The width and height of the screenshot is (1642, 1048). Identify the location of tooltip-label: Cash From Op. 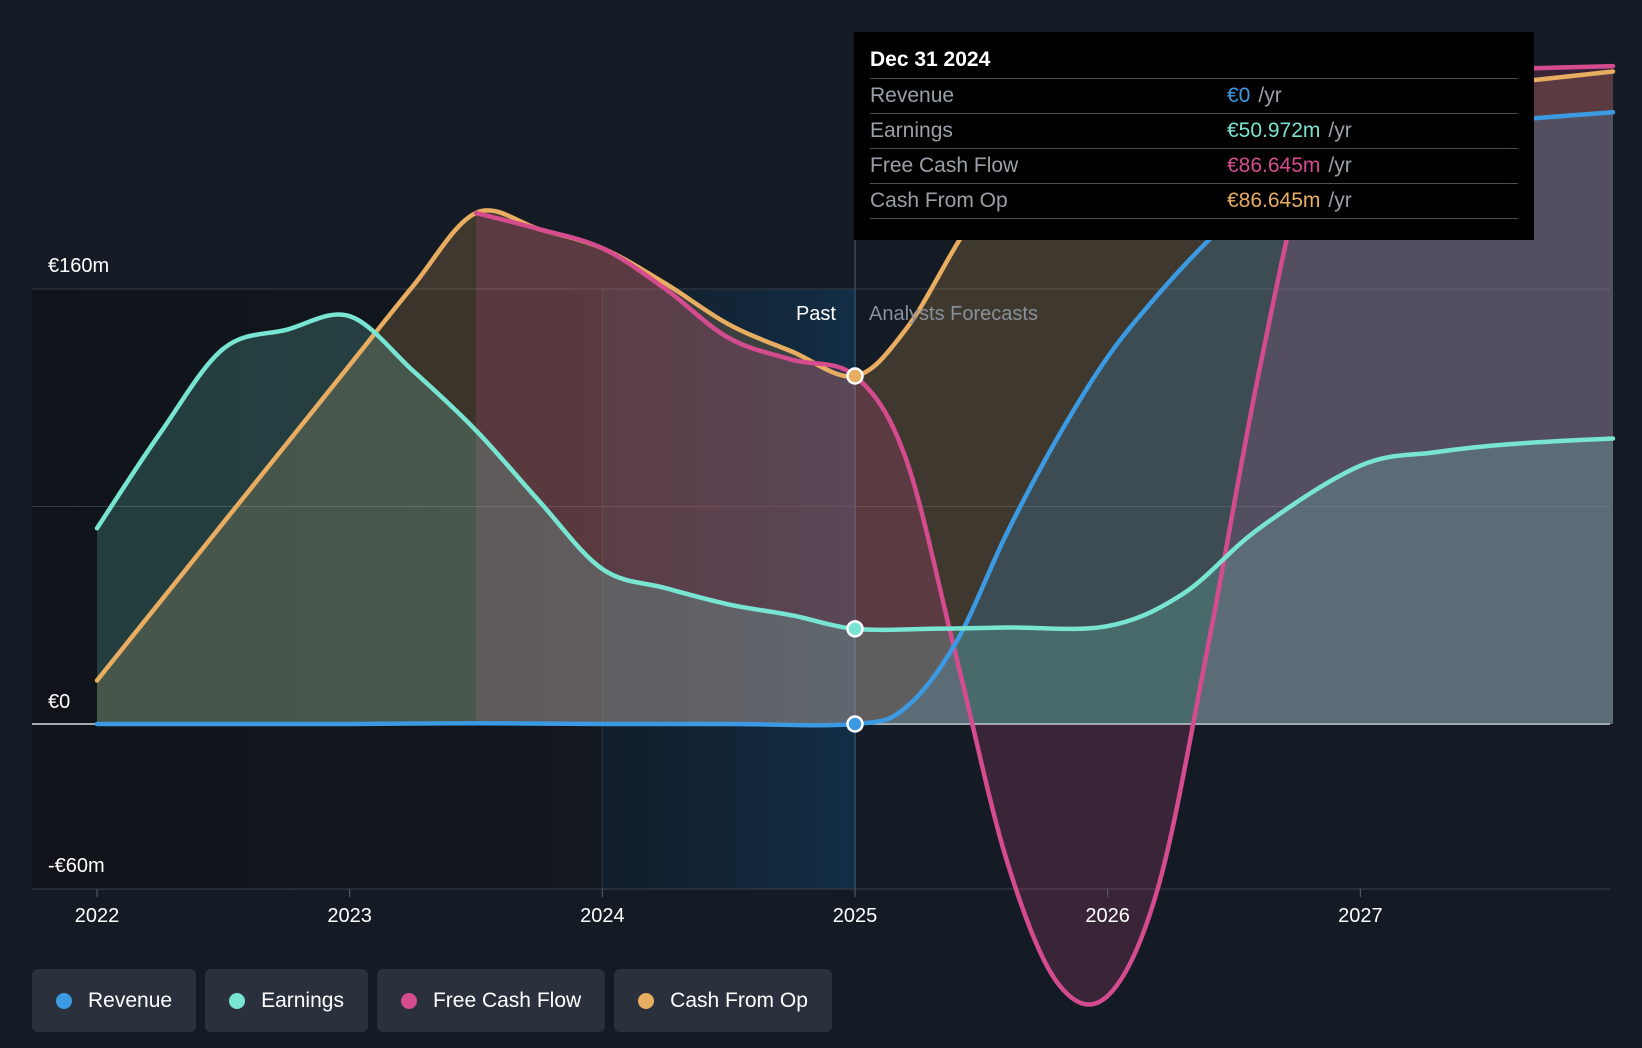
(939, 200).